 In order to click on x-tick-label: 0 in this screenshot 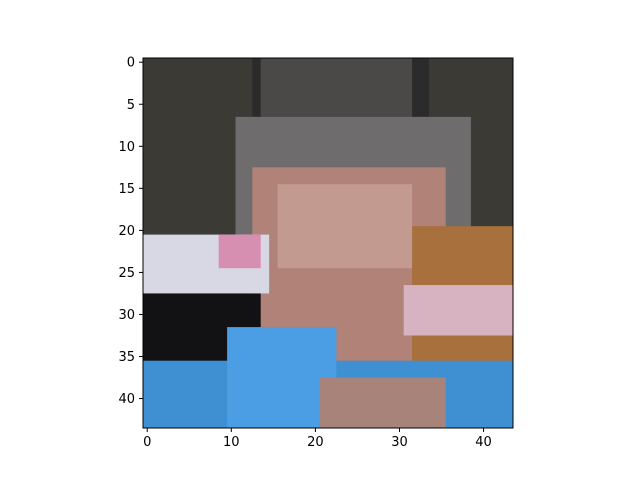, I will do `click(147, 442)`.